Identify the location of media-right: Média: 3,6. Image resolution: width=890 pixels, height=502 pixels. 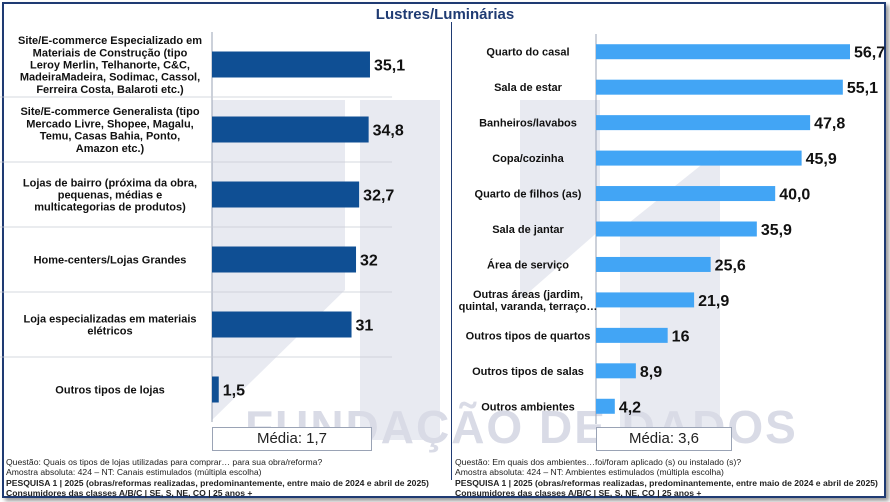
(664, 439).